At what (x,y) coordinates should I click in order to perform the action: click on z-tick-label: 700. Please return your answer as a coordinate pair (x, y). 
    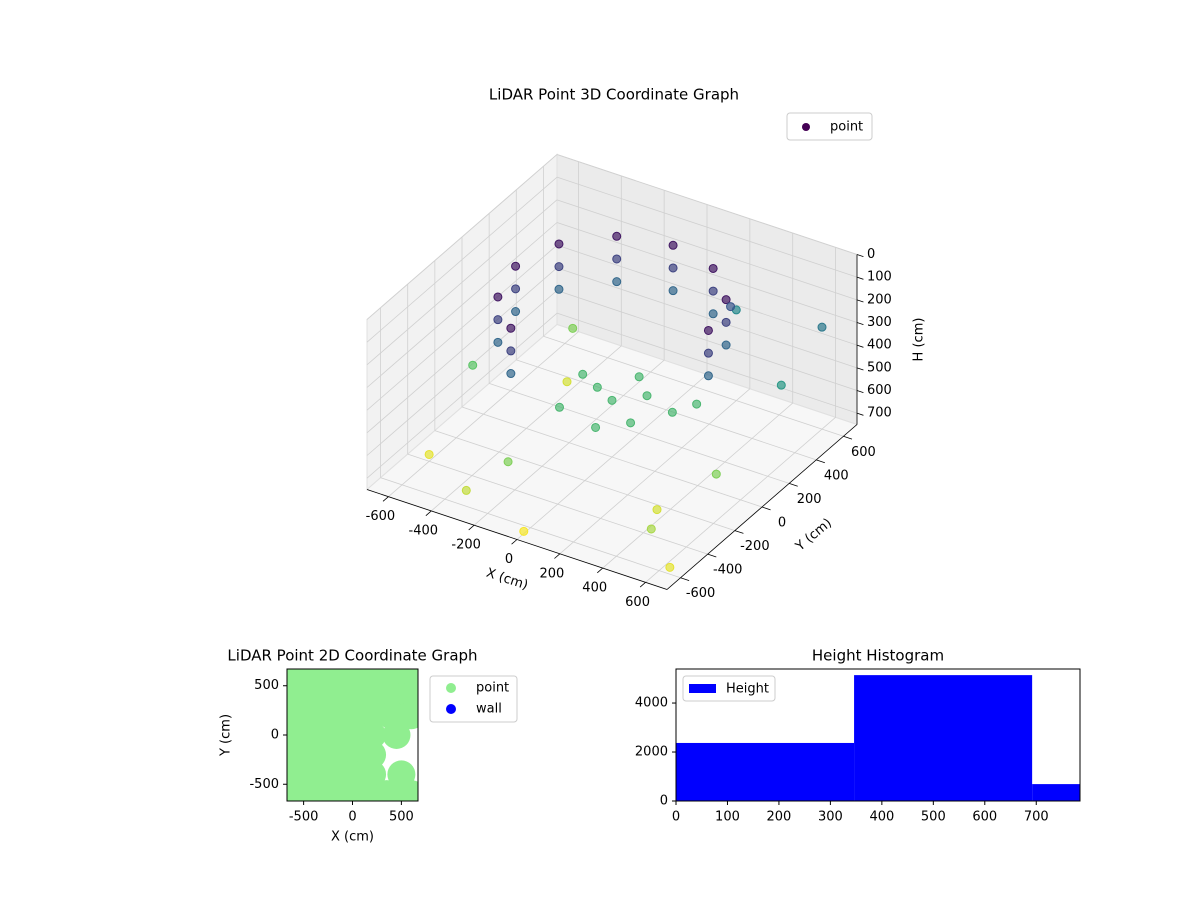
    Looking at the image, I should click on (879, 413).